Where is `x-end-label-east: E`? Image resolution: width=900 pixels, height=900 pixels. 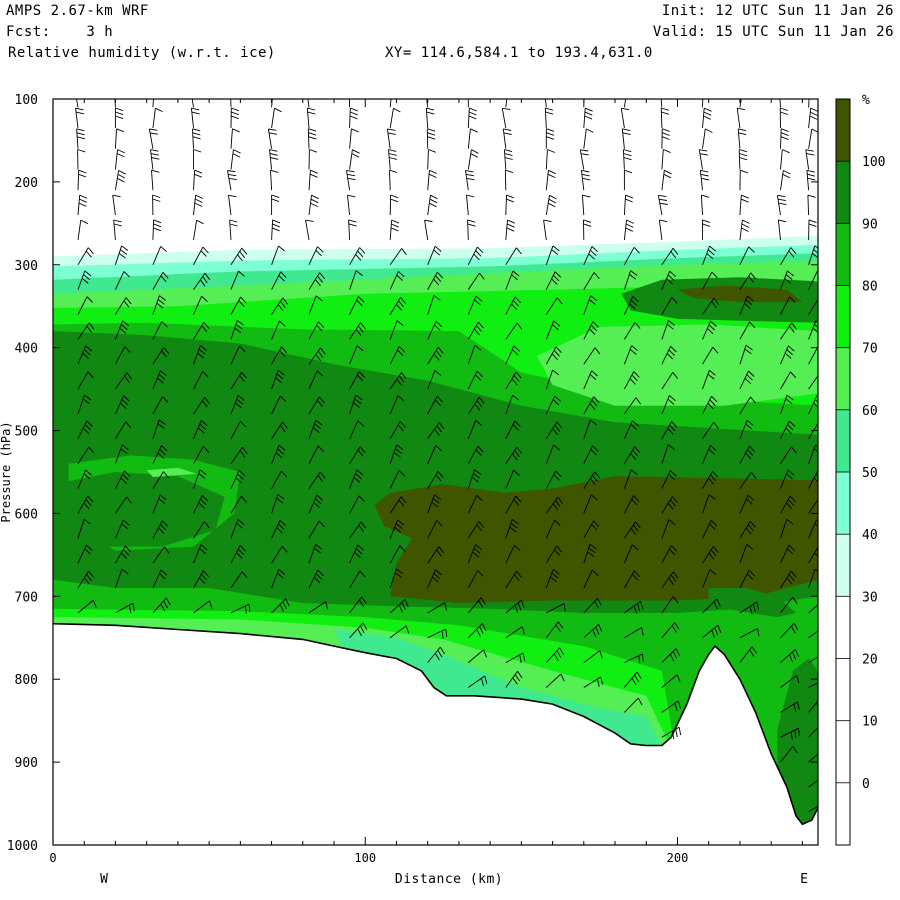
x-end-label-east: E is located at coordinates (804, 879).